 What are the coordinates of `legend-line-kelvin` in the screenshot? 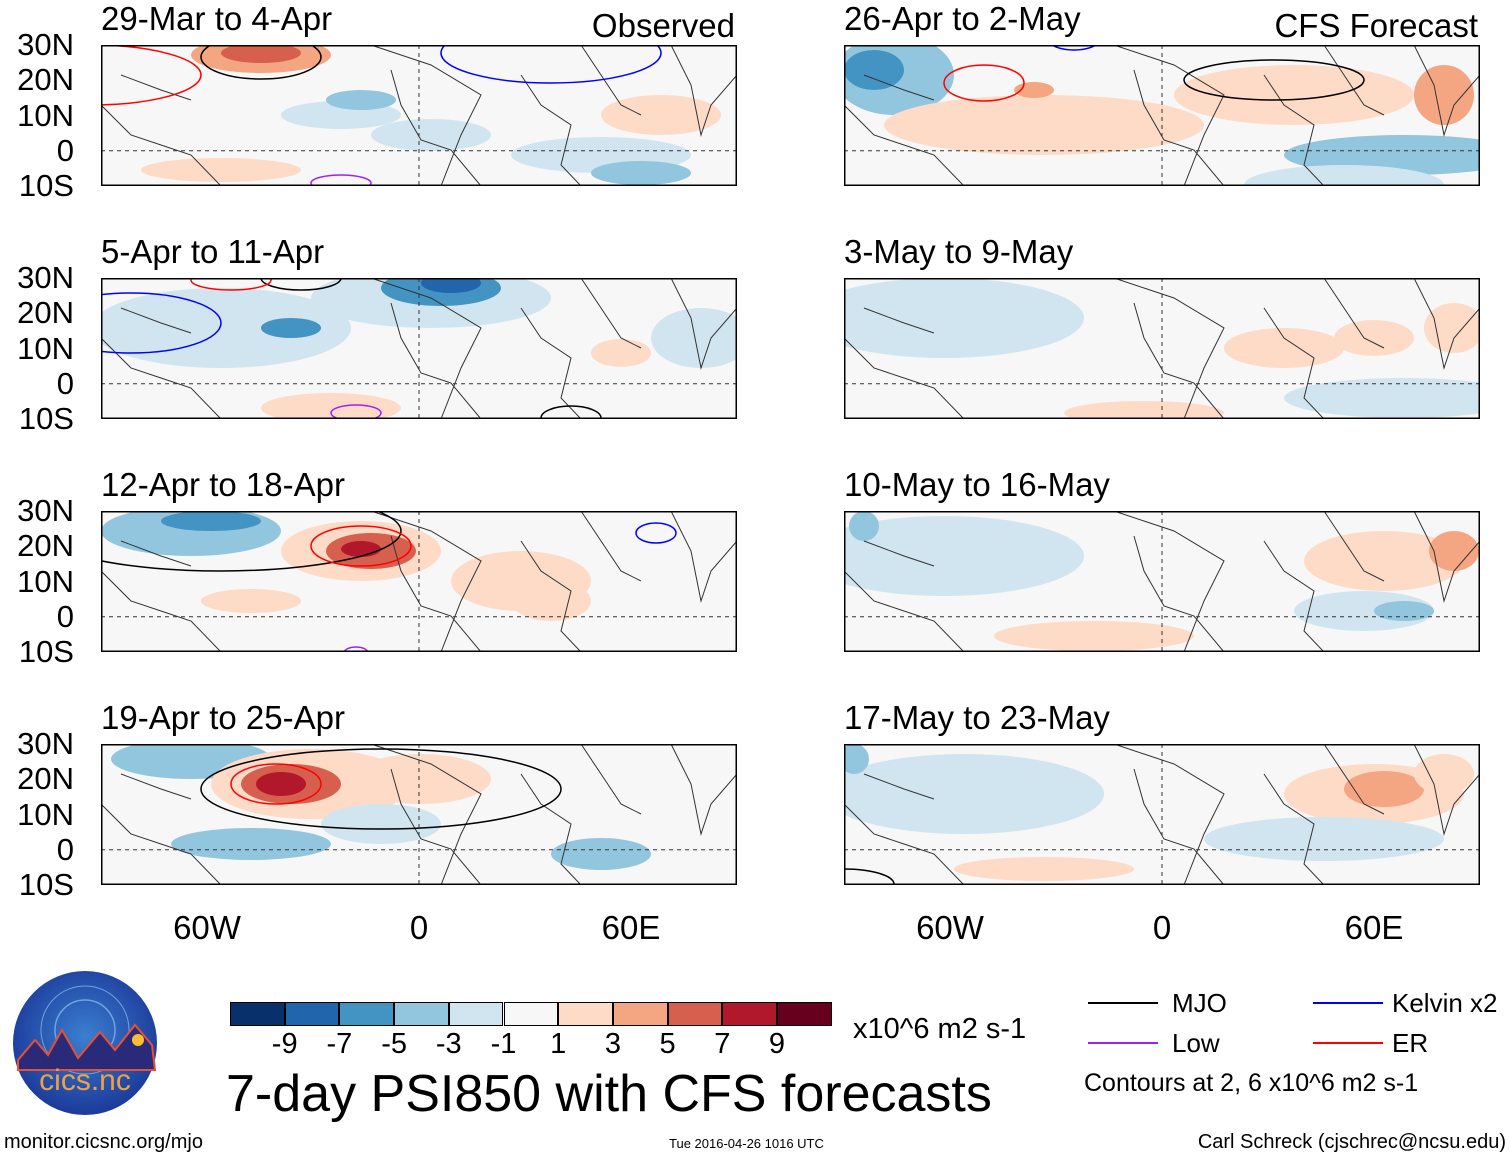 It's located at (1348, 1003).